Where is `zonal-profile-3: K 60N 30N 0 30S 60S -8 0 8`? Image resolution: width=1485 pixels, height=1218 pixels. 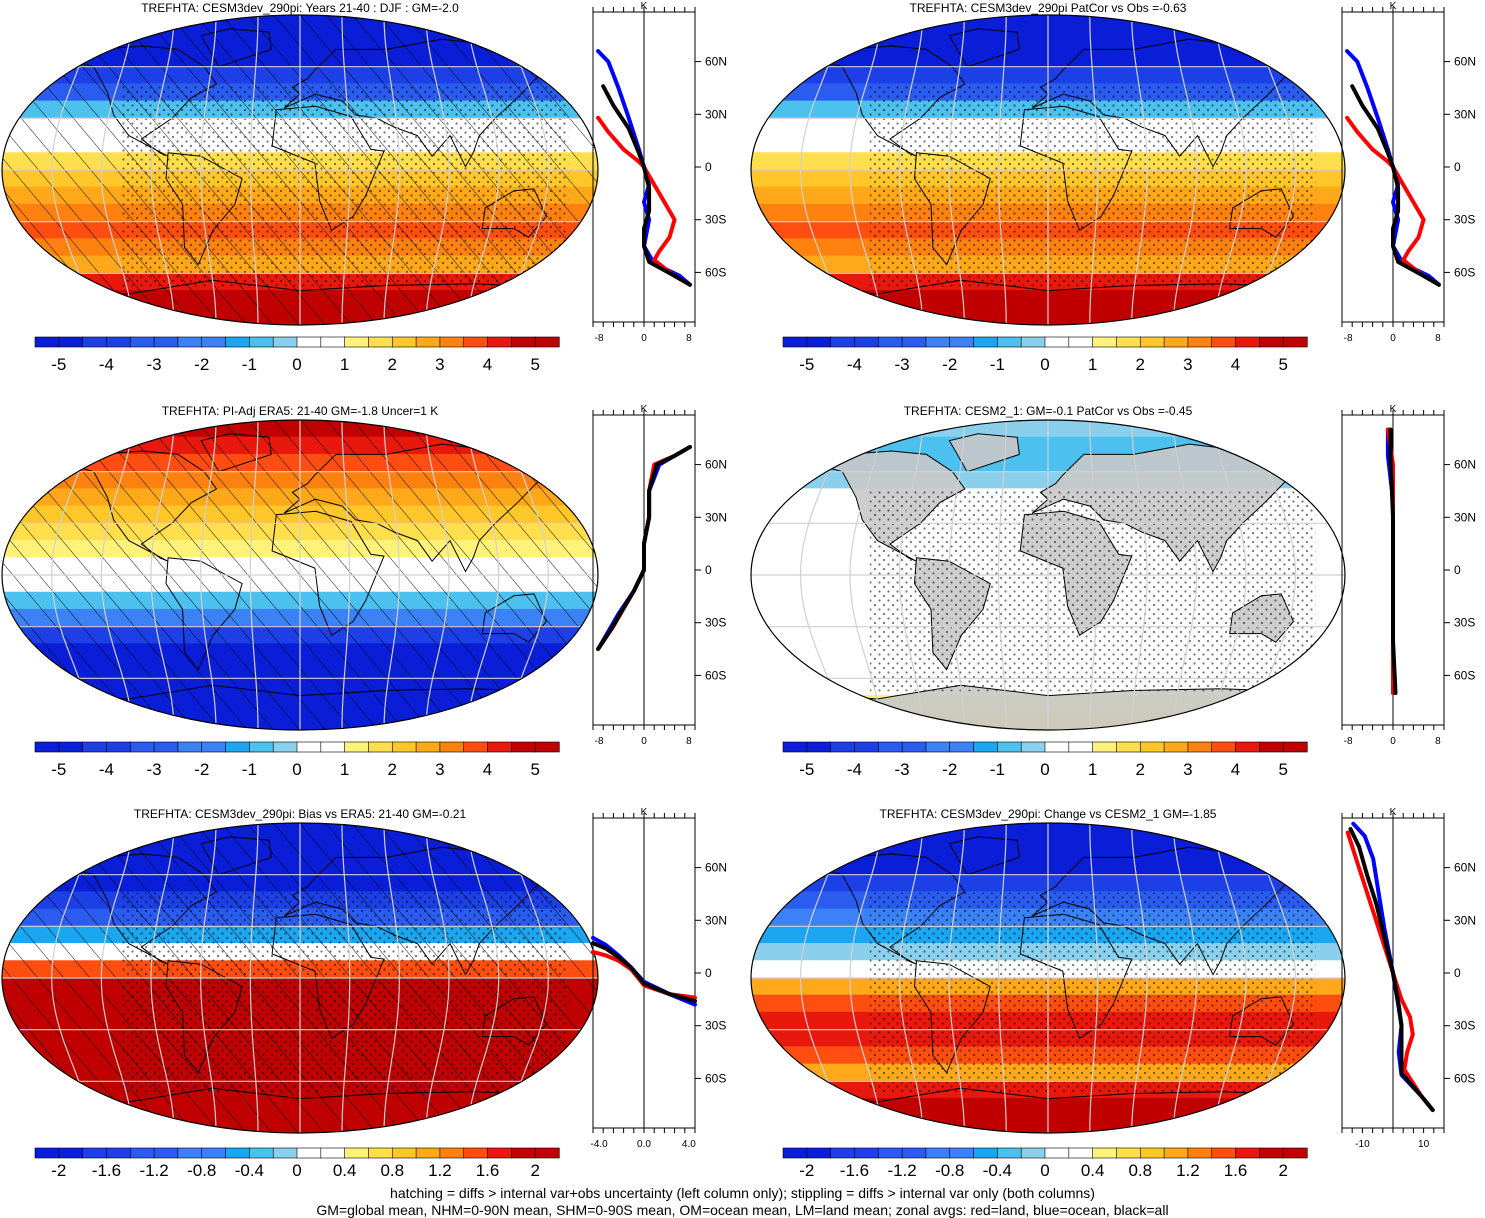 zonal-profile-3: K 60N 30N 0 30S 60S -8 0 8 is located at coordinates (659, 575).